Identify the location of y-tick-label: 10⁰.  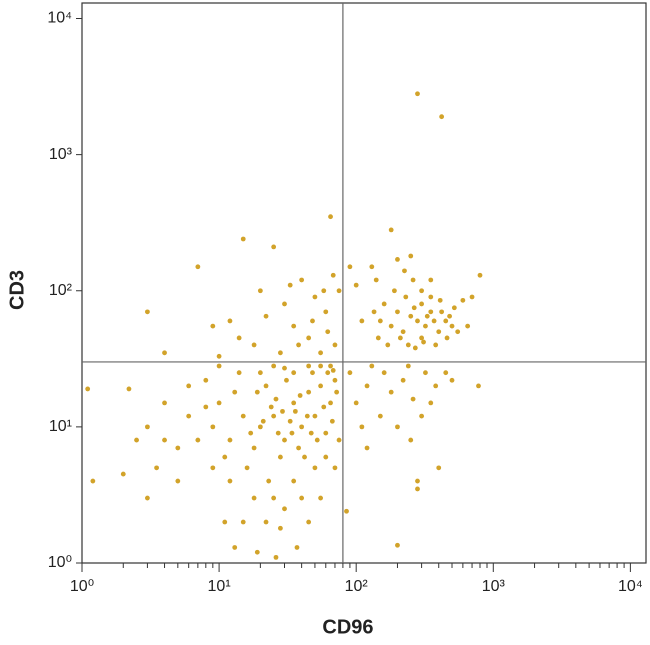
(60, 562).